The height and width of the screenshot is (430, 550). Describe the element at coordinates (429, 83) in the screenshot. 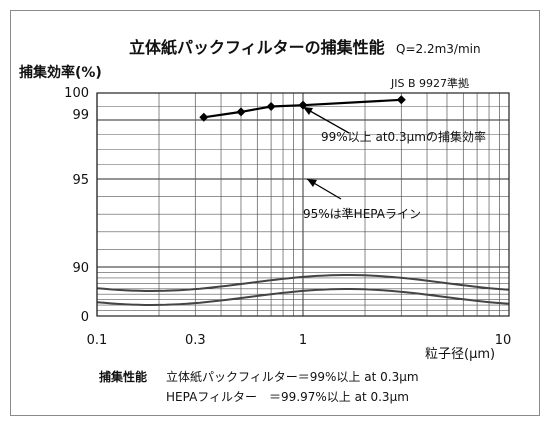

I see `standard-label: JIS B 9927準拠` at that location.